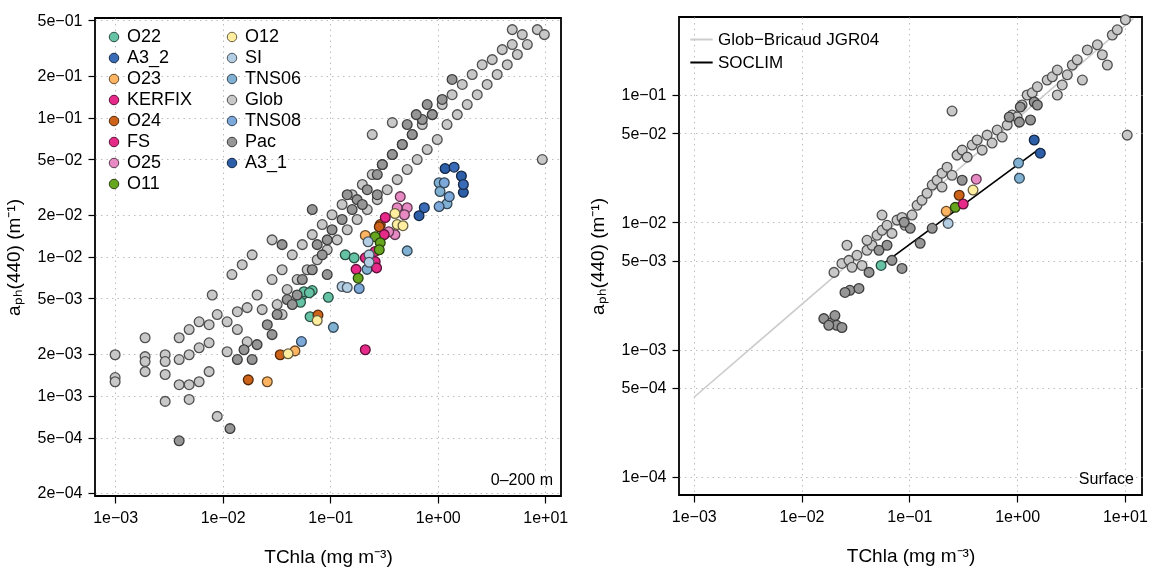  What do you see at coordinates (60, 354) in the screenshot?
I see `y-tick-label: 2e−03` at bounding box center [60, 354].